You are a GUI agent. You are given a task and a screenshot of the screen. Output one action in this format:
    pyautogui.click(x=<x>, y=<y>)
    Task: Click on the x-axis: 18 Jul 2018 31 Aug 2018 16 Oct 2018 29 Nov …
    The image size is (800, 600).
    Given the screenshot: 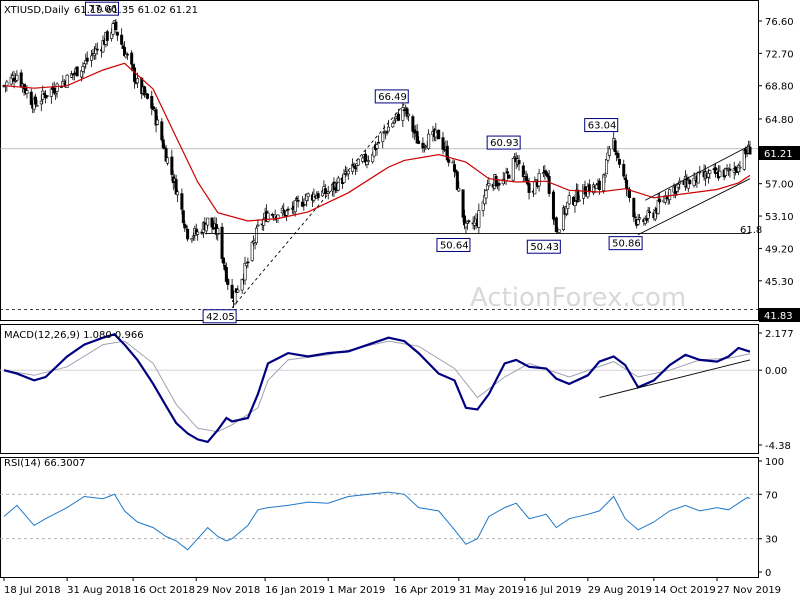 What is the action you would take?
    pyautogui.click(x=392, y=586)
    